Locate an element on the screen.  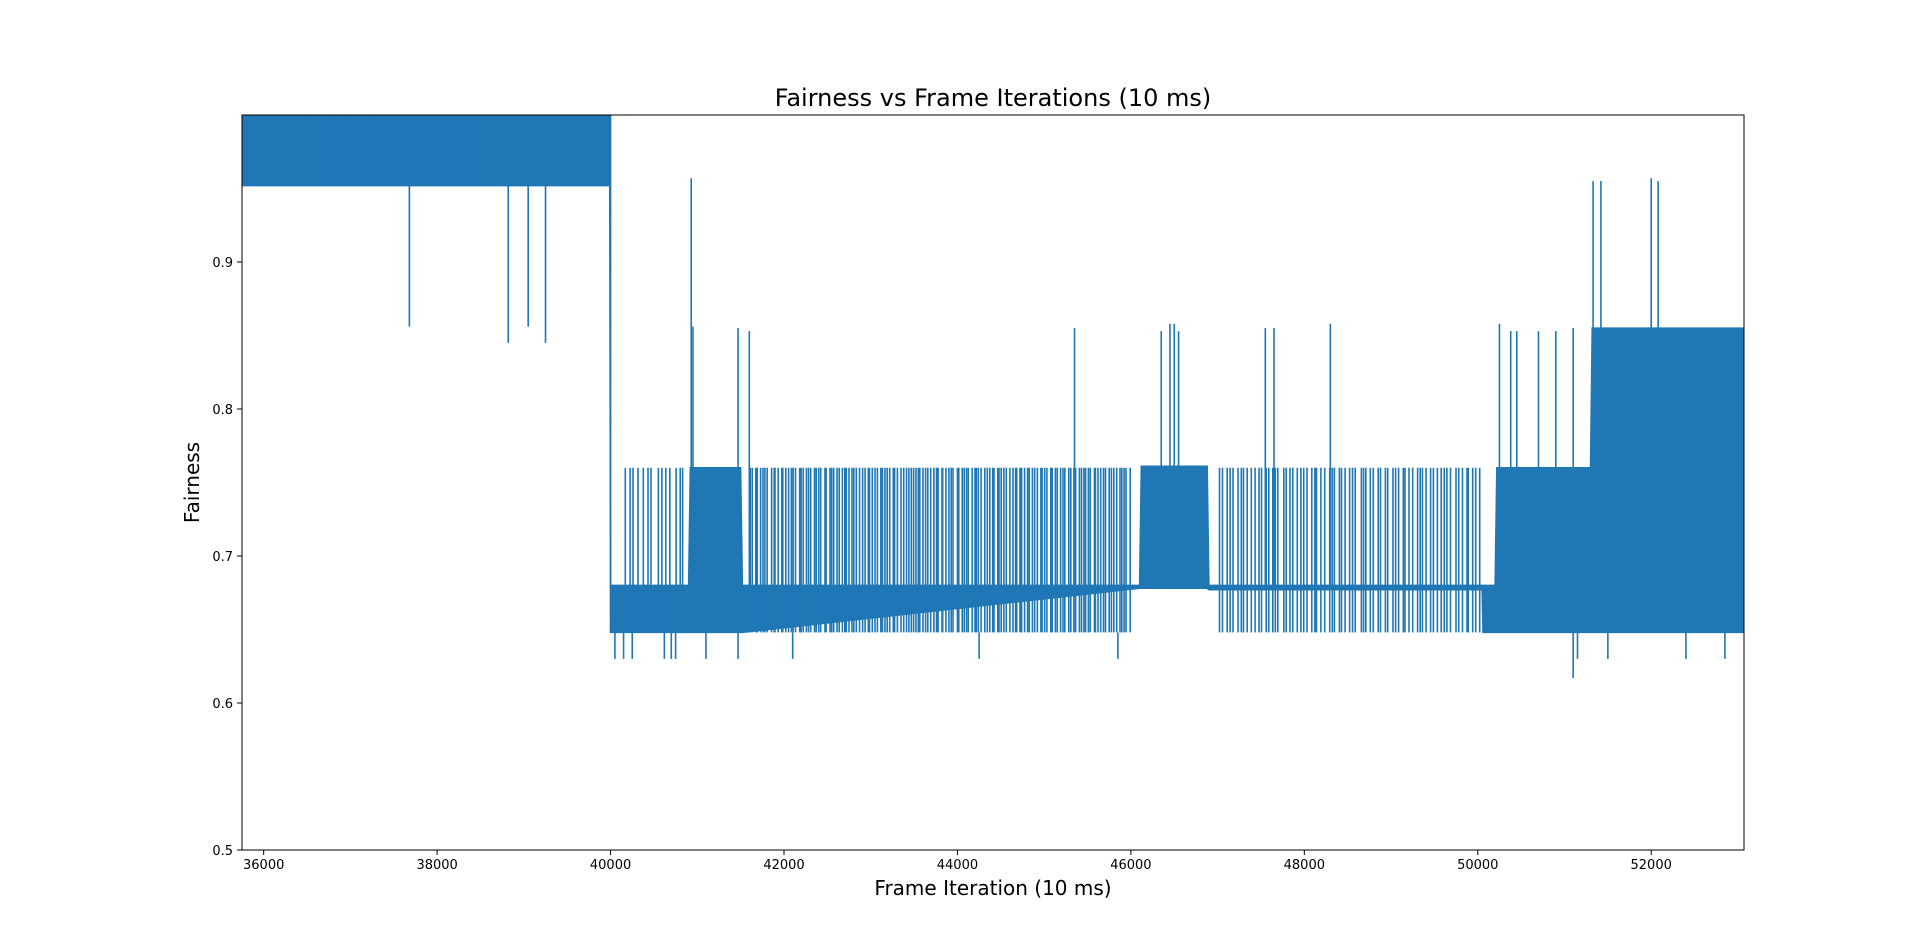
y-tick-label: 0.7 is located at coordinates (222, 557).